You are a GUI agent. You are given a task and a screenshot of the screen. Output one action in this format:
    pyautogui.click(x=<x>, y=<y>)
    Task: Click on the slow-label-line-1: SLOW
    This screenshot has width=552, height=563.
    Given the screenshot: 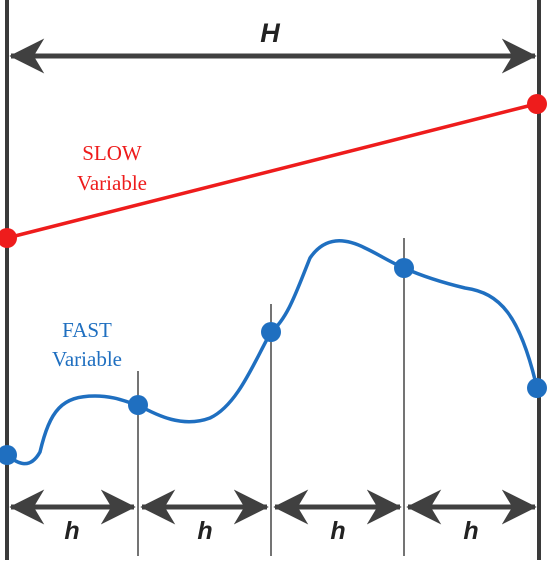 What is the action you would take?
    pyautogui.click(x=112, y=153)
    